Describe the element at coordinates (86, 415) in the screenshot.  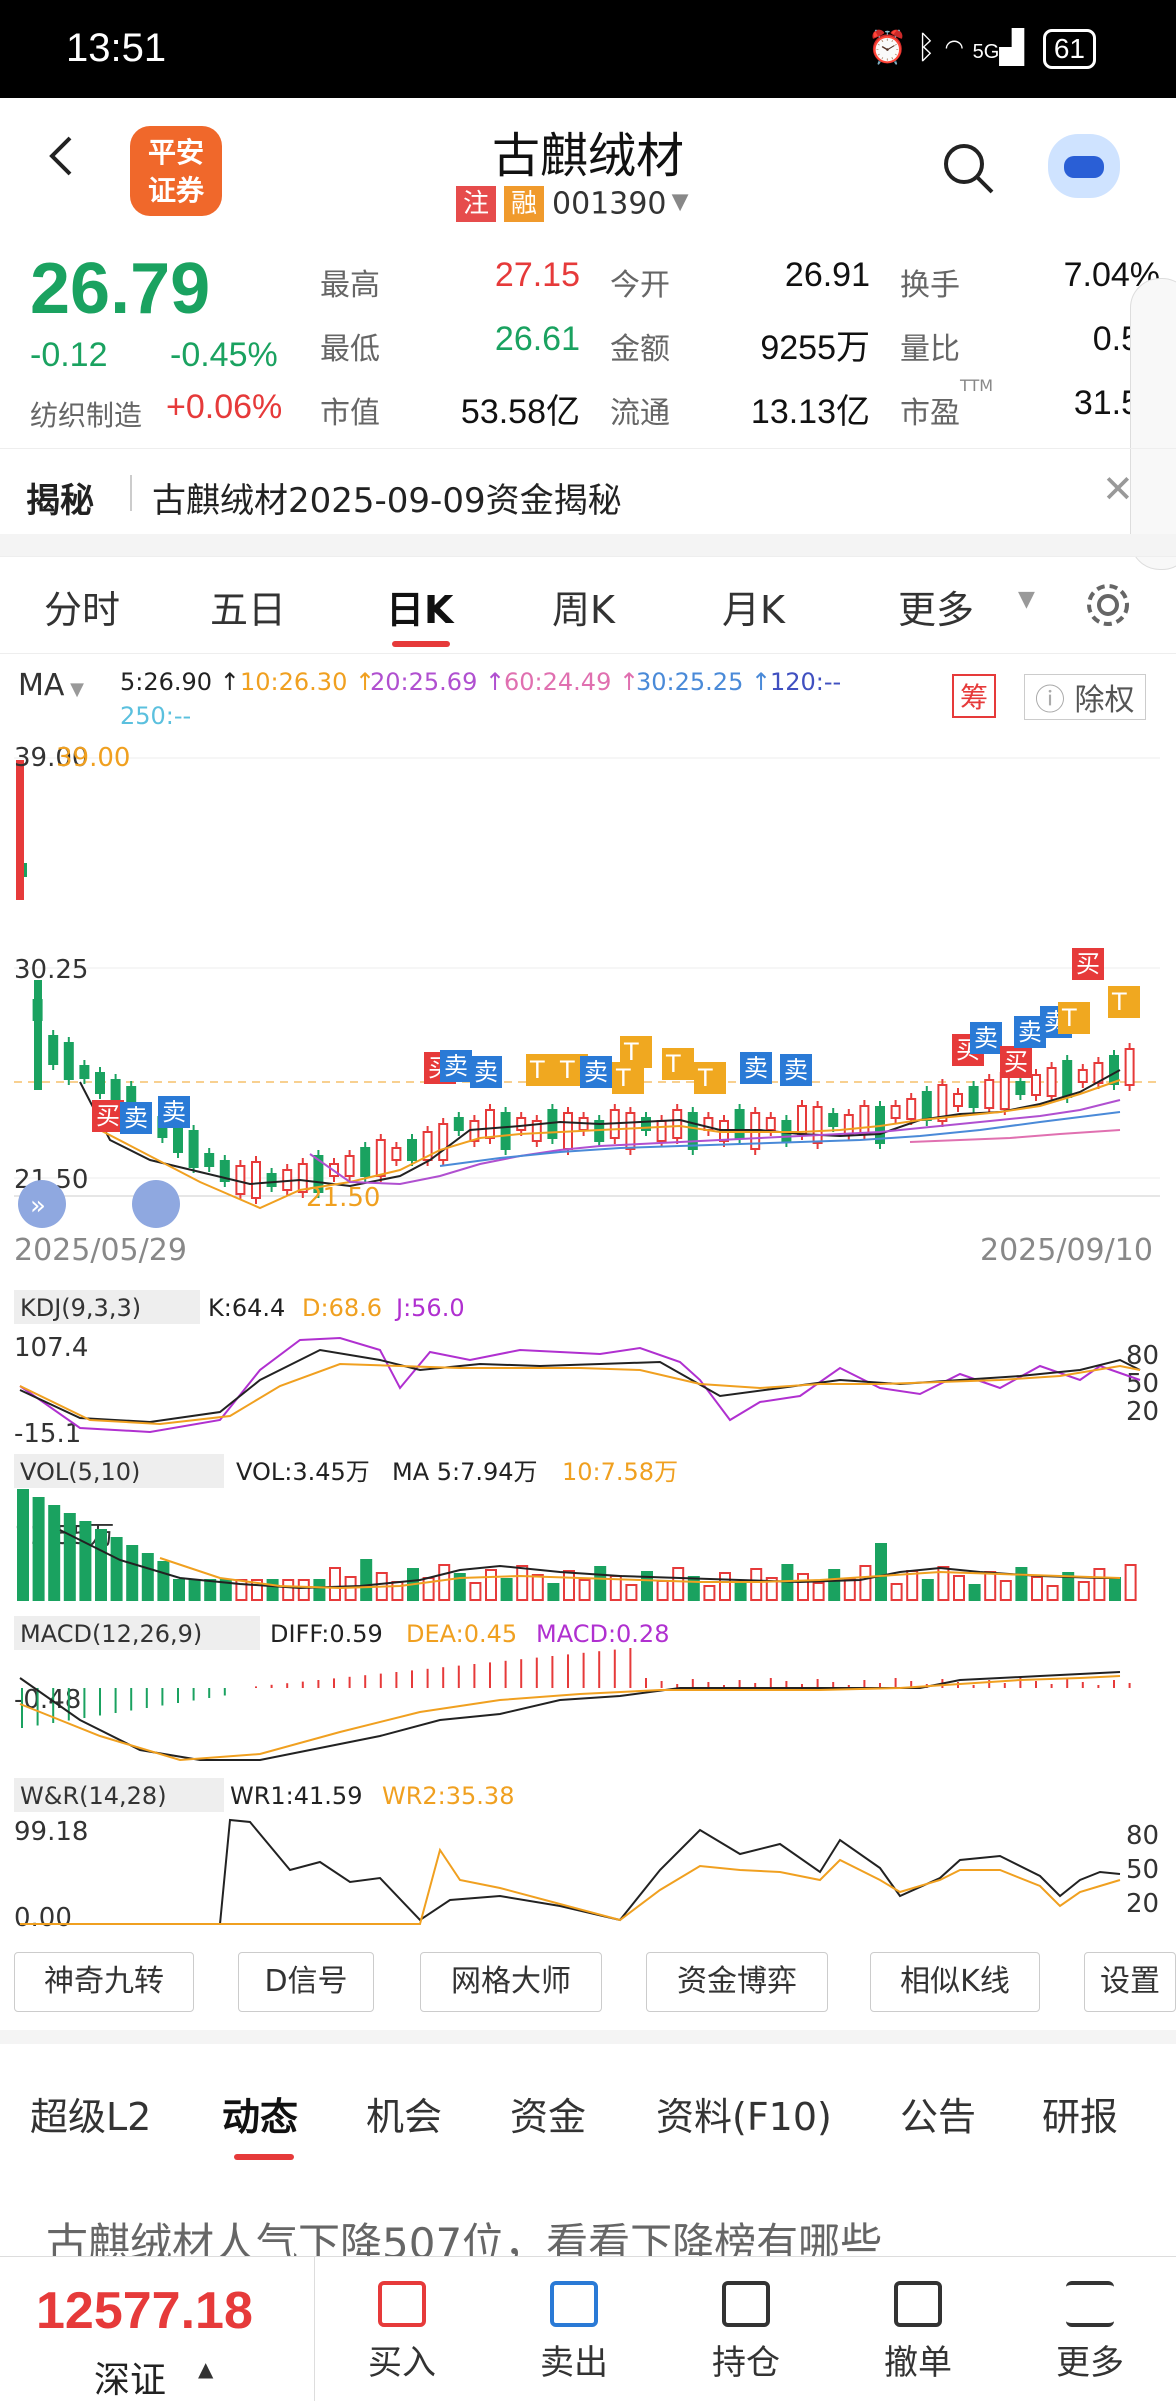
I see `sector-name: 纺织制造` at that location.